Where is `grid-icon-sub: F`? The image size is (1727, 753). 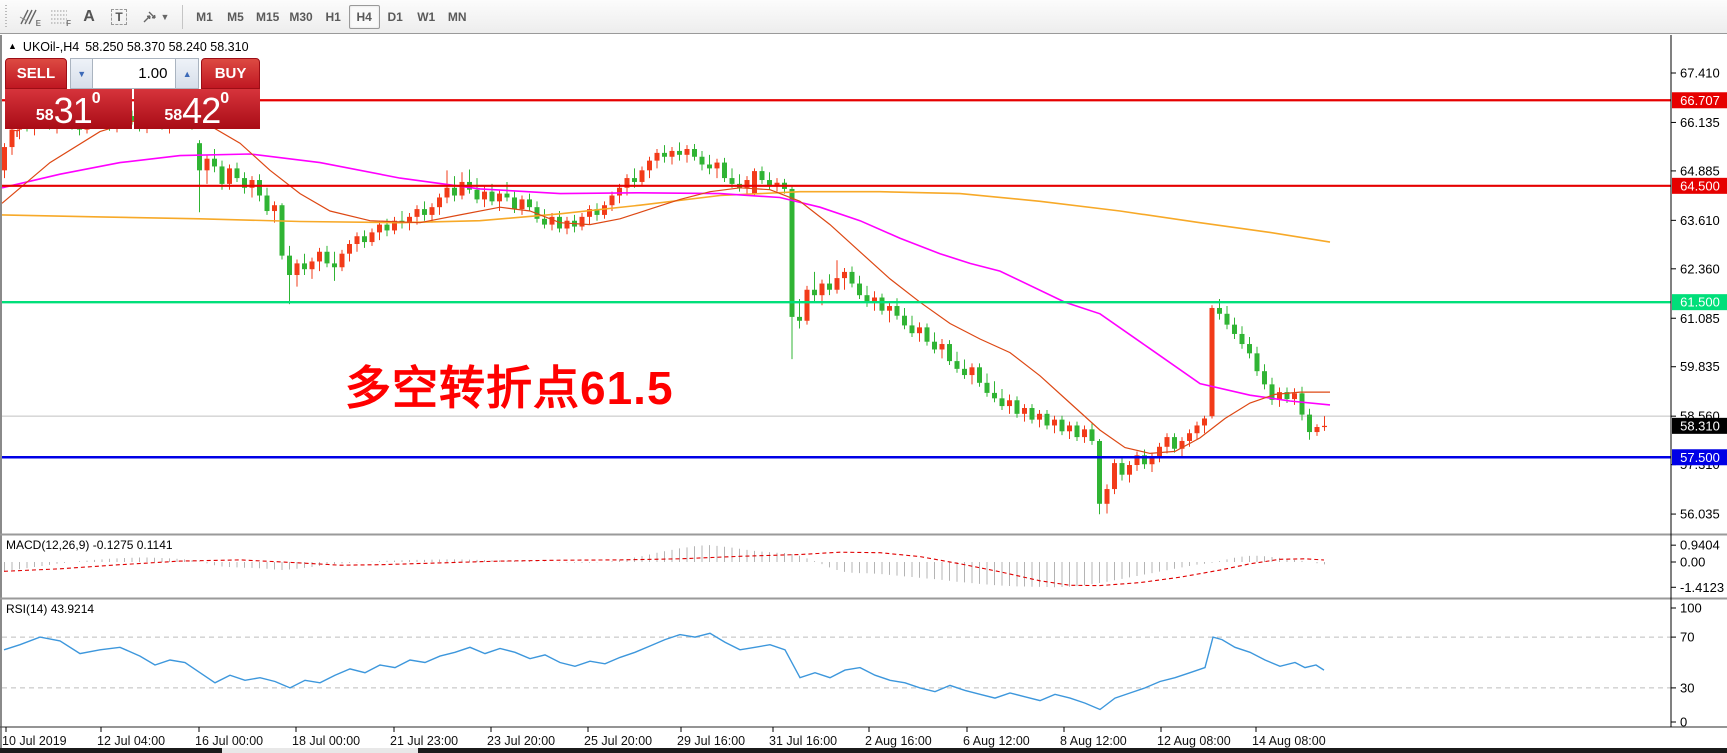 grid-icon-sub: F is located at coordinates (68, 23).